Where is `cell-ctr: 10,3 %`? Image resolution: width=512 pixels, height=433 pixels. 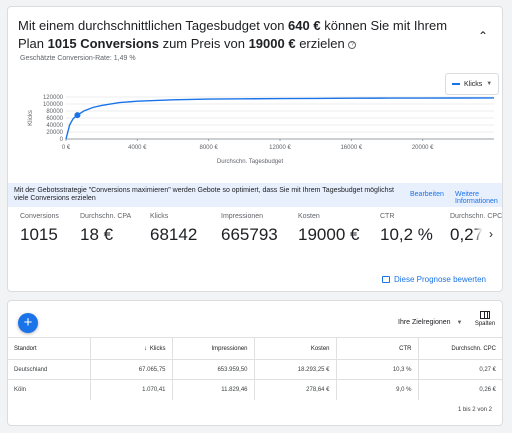
cell-ctr: 10,3 % is located at coordinates (376, 369).